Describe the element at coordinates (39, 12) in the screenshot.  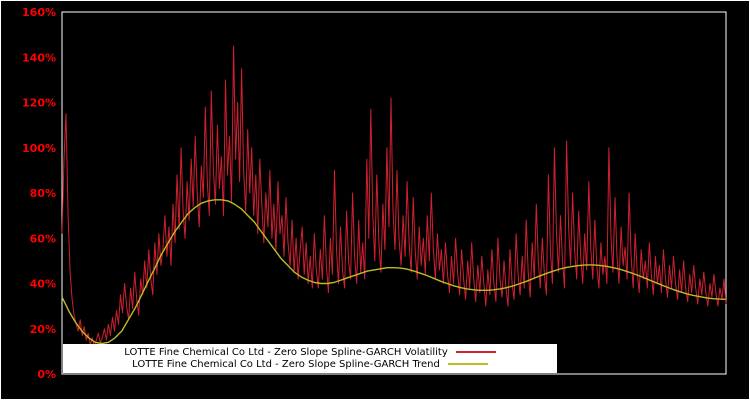
I see `y-axis-label: 160%` at that location.